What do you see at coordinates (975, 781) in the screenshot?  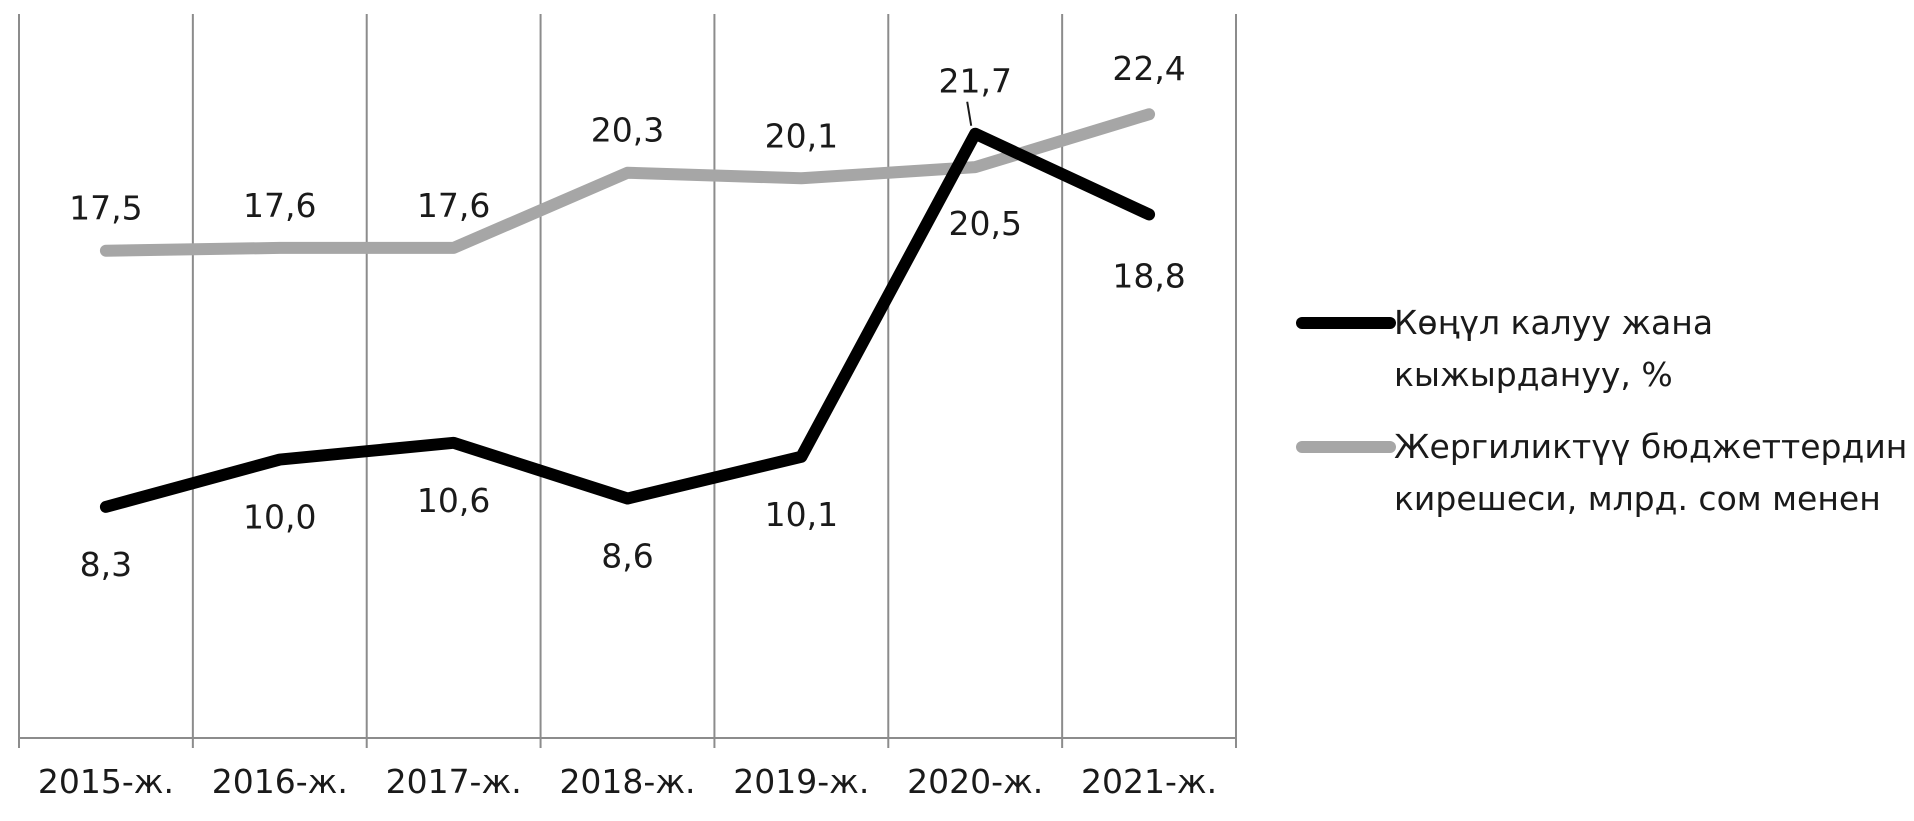 I see `x-tick-label: 2020-ж.` at bounding box center [975, 781].